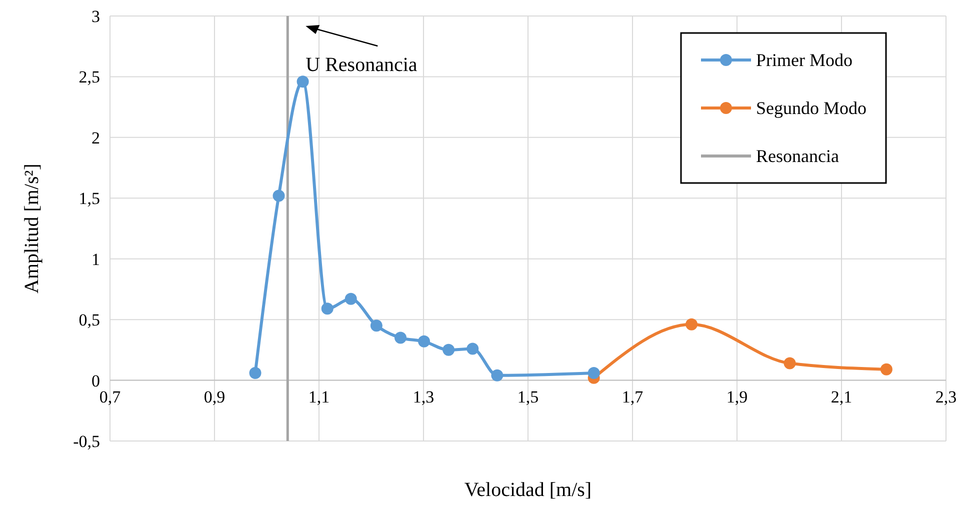 This screenshot has width=976, height=523. What do you see at coordinates (811, 108) in the screenshot?
I see `legend-label: Segundo Modo` at bounding box center [811, 108].